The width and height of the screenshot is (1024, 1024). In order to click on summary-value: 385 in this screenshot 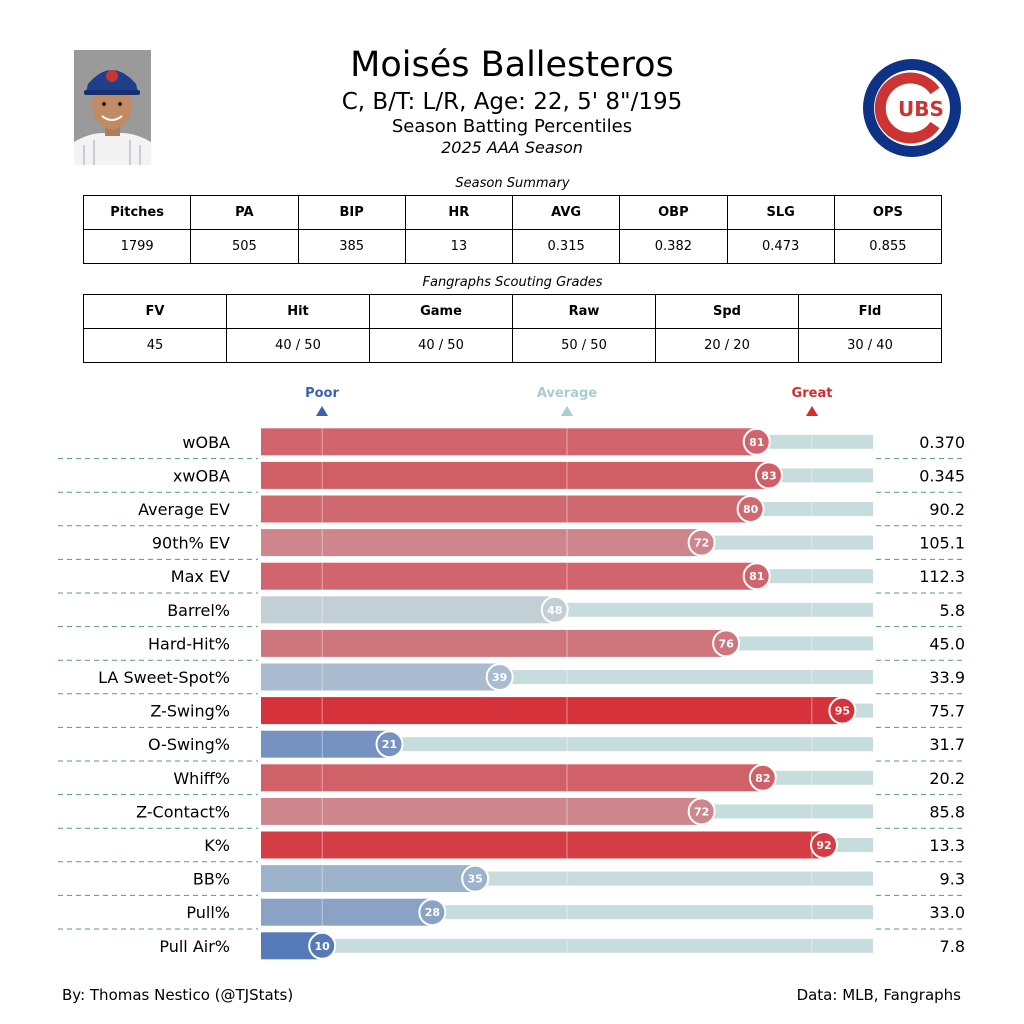, I will do `click(351, 246)`.